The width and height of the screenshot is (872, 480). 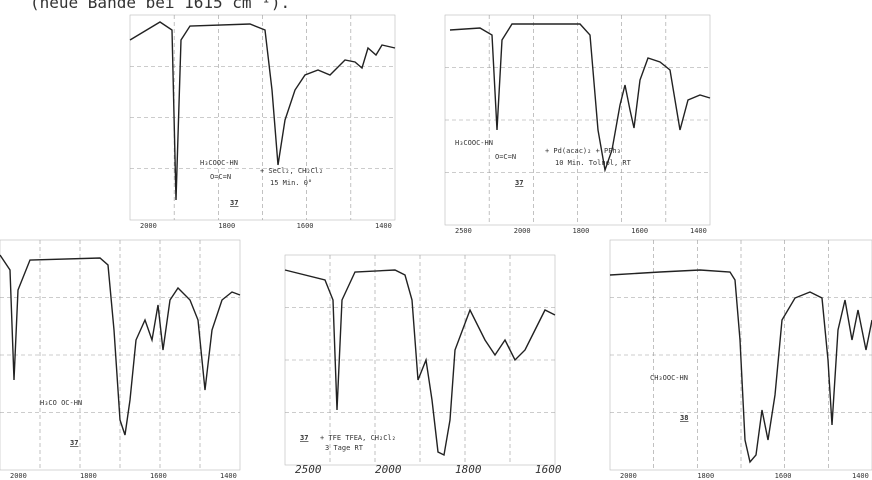 What do you see at coordinates (61, 403) in the screenshot?
I see `formula: H₃CO OC-HN` at bounding box center [61, 403].